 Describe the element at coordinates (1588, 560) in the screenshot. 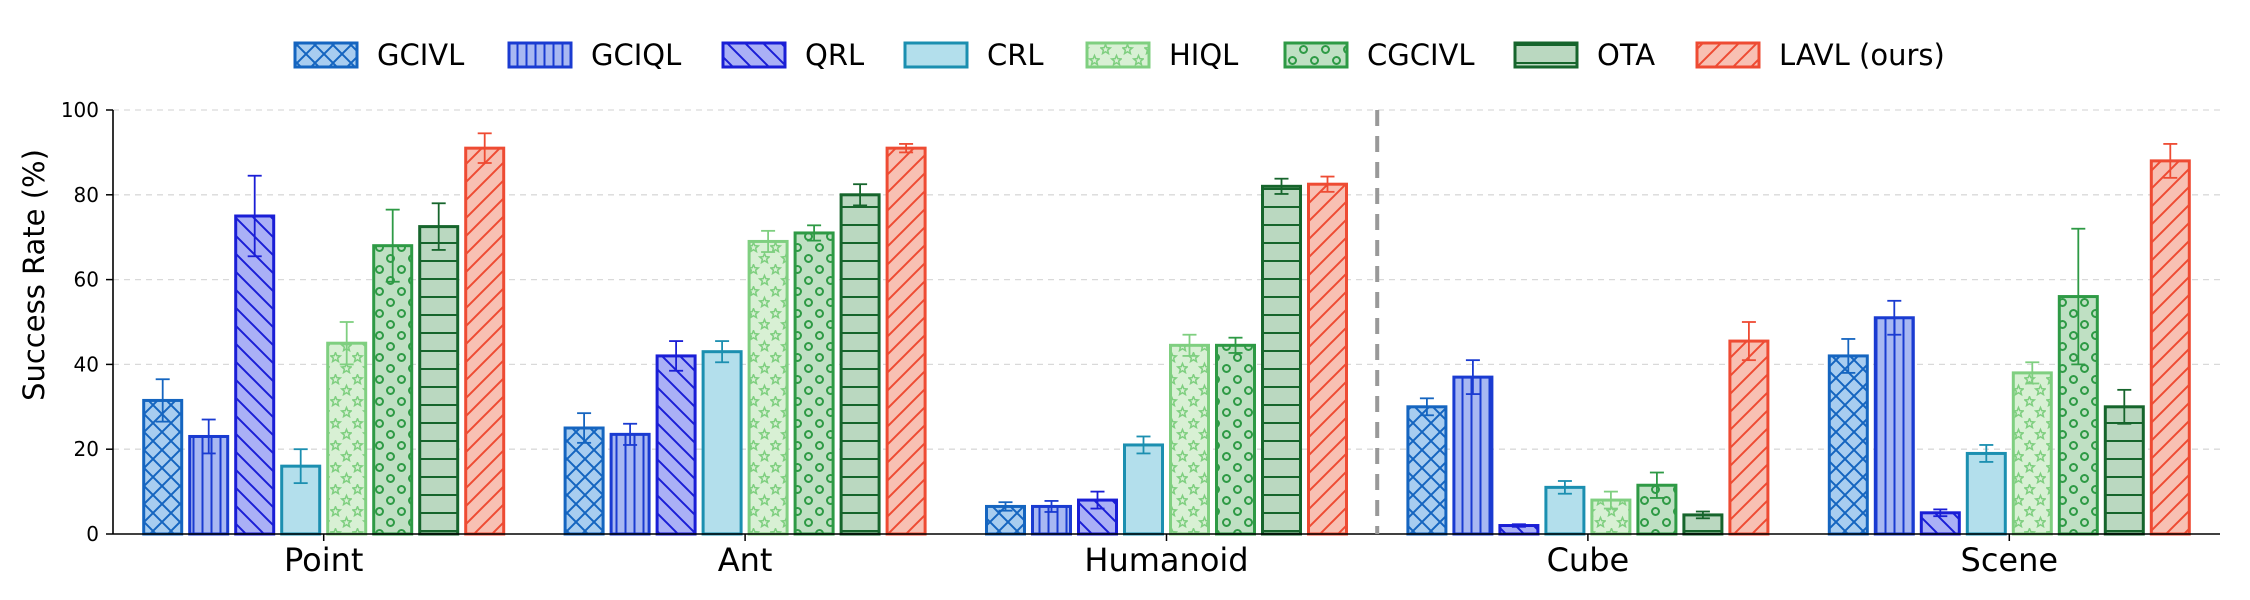

I see `x-tick-label: Cube` at that location.